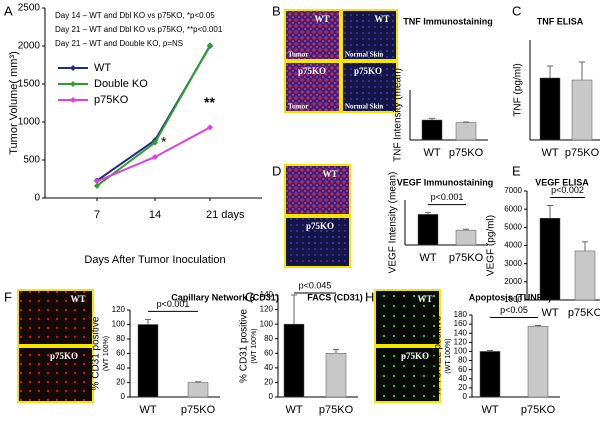  I want to click on y-tick-label: 7000, so click(513, 190).